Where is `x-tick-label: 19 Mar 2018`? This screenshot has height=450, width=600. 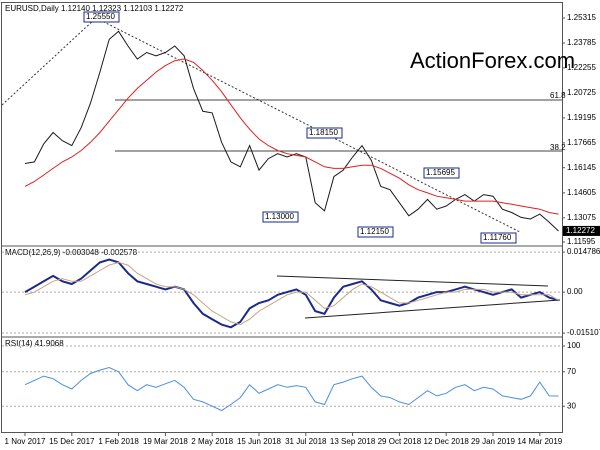 x-tick-label: 19 Mar 2018 is located at coordinates (165, 441).